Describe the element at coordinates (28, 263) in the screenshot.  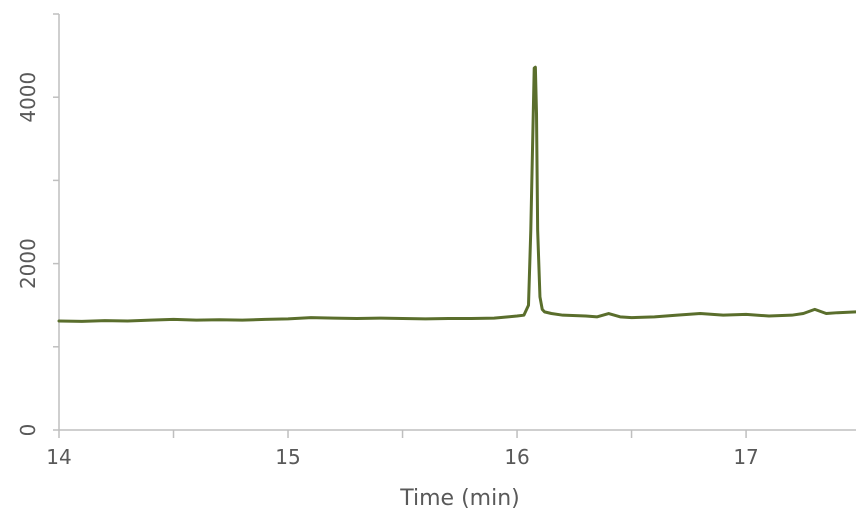
I see `y-tick-label: 2000` at that location.